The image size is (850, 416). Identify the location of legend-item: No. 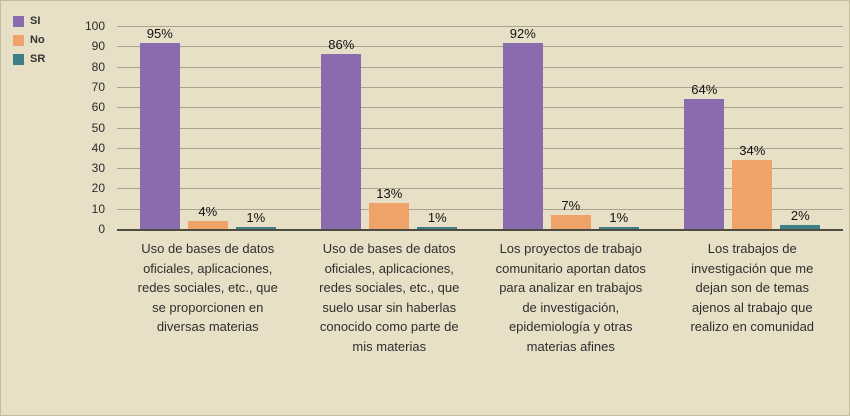
(29, 40).